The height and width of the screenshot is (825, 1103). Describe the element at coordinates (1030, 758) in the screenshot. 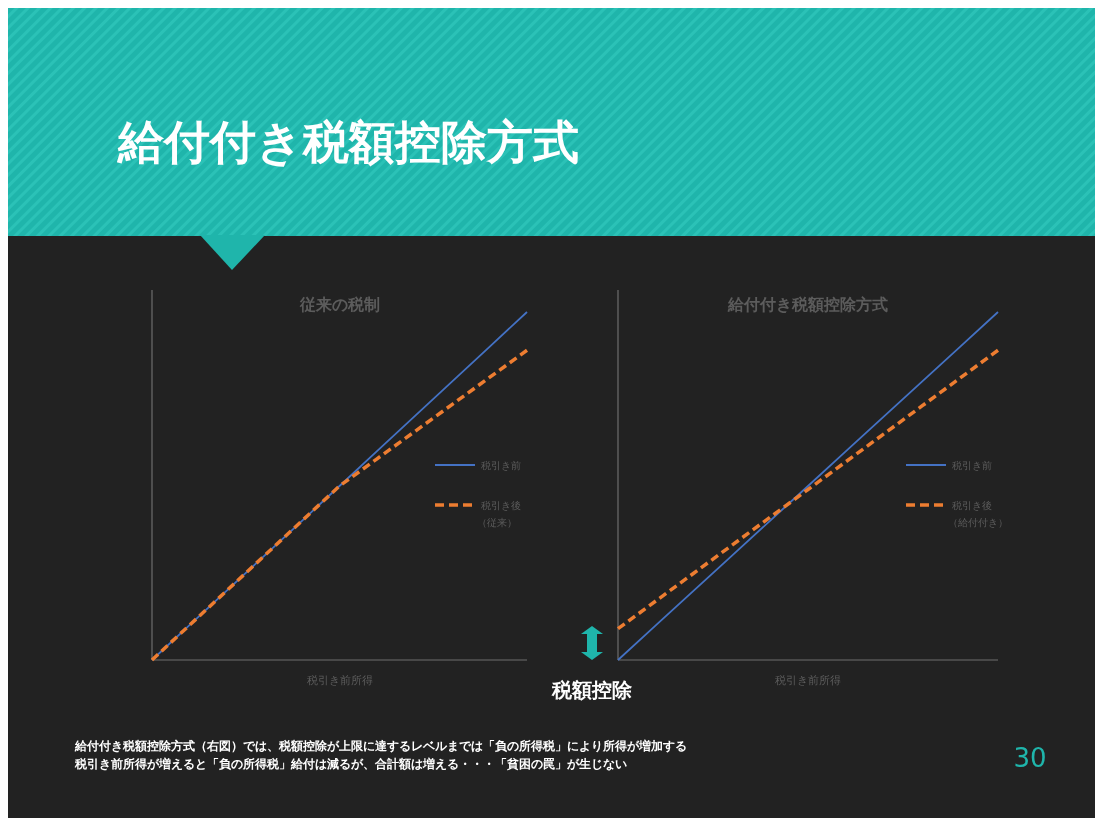

I see `text: 30` at that location.